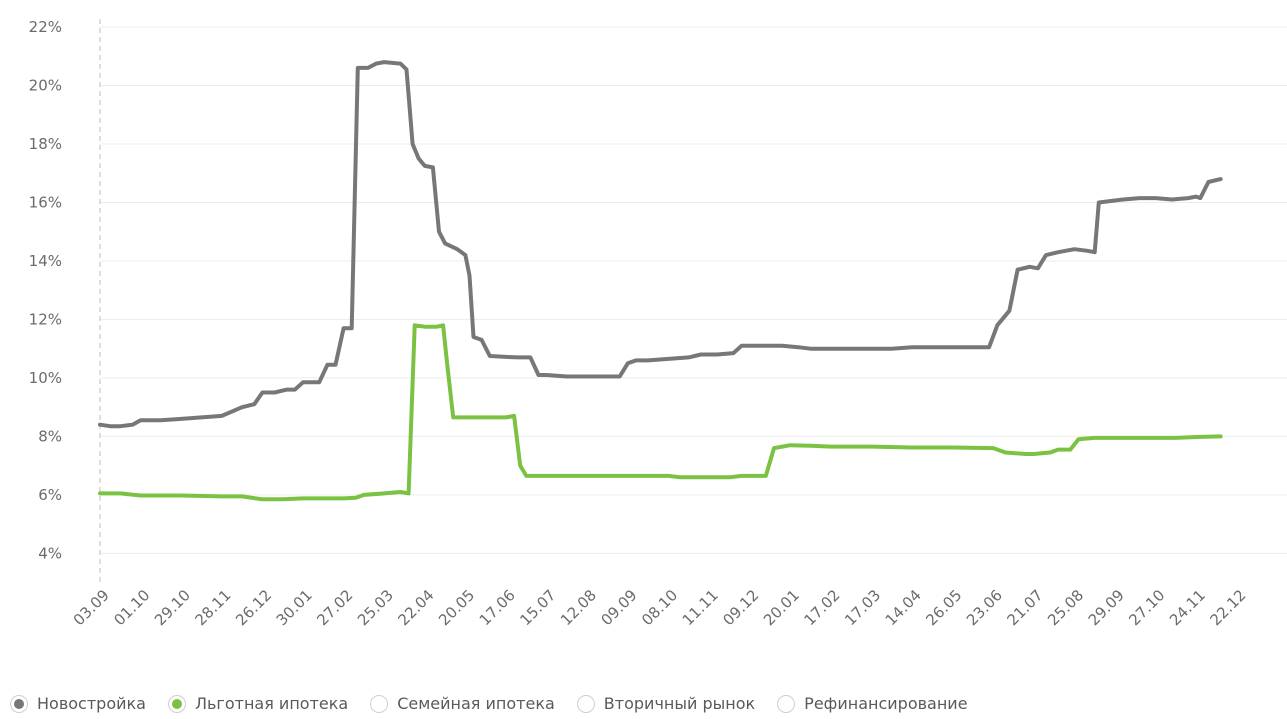  I want to click on x-tick-label: 03.09, so click(91, 607).